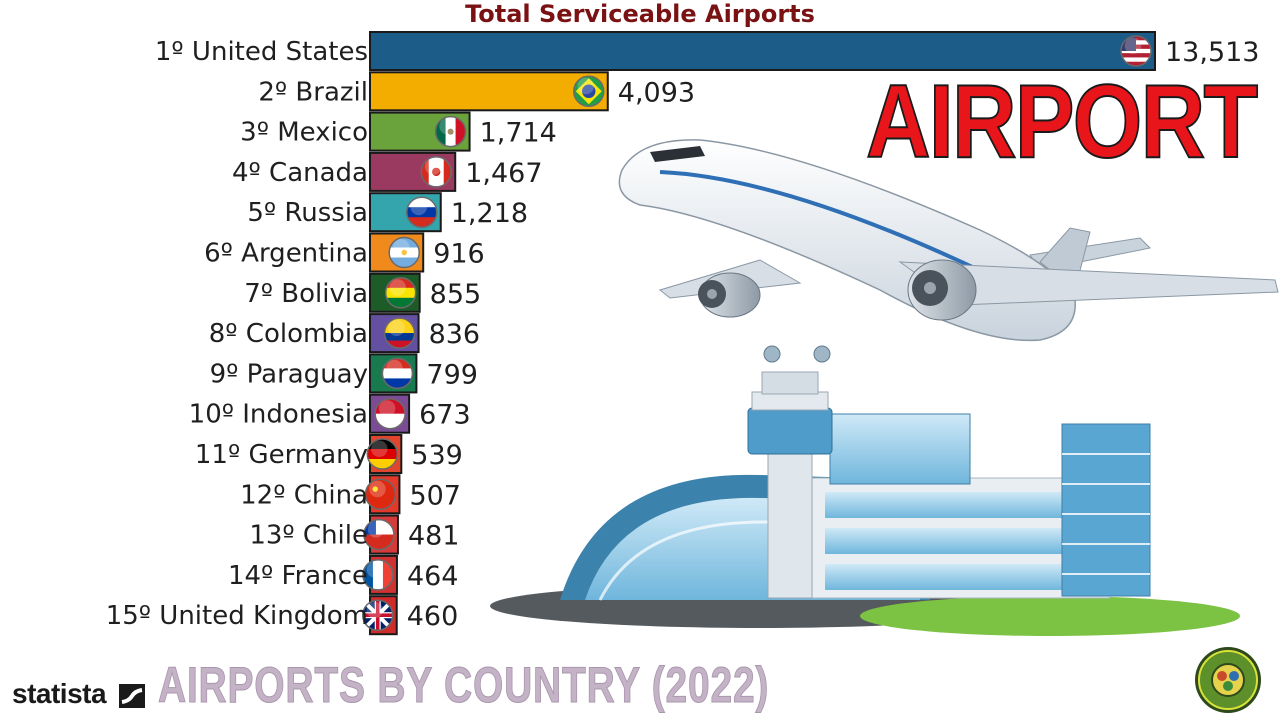 The width and height of the screenshot is (1280, 720). I want to click on bar-row: 5º Russia 1,218, so click(387, 212).